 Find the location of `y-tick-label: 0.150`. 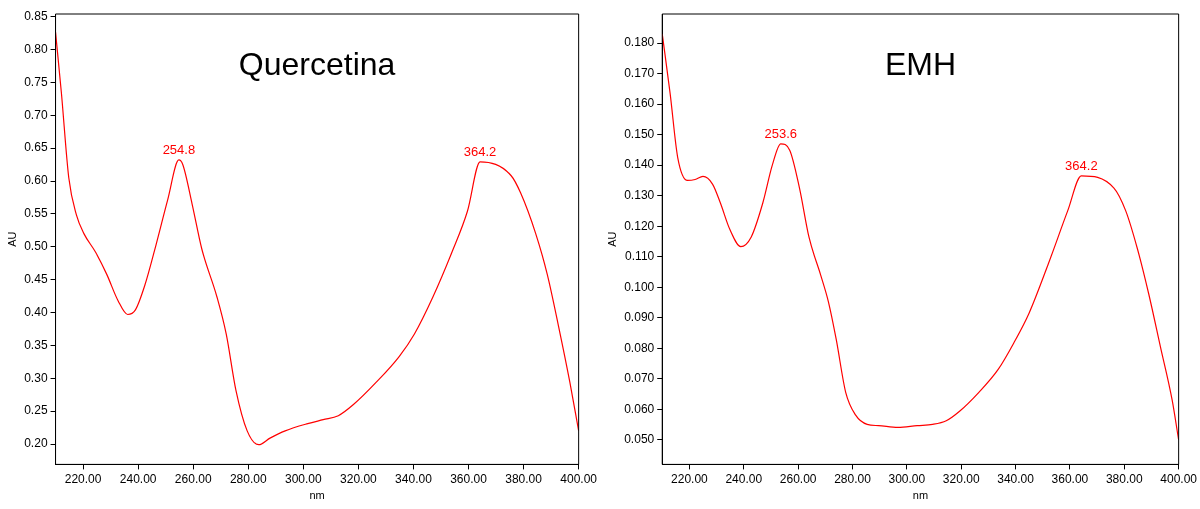

y-tick-label: 0.150 is located at coordinates (639, 133).